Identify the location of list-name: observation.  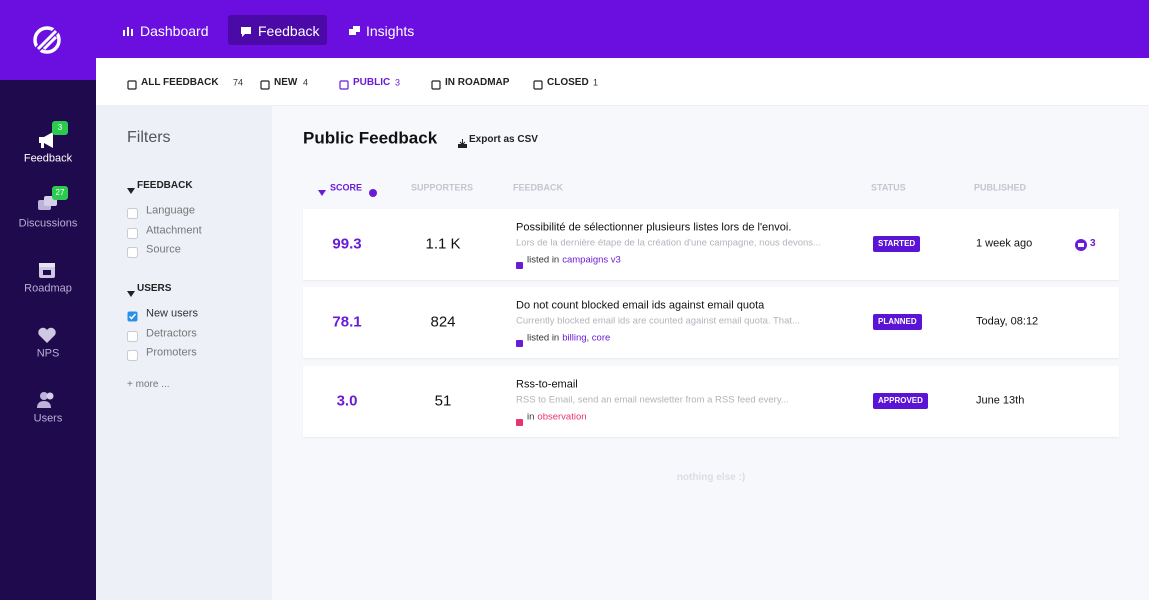
(562, 417).